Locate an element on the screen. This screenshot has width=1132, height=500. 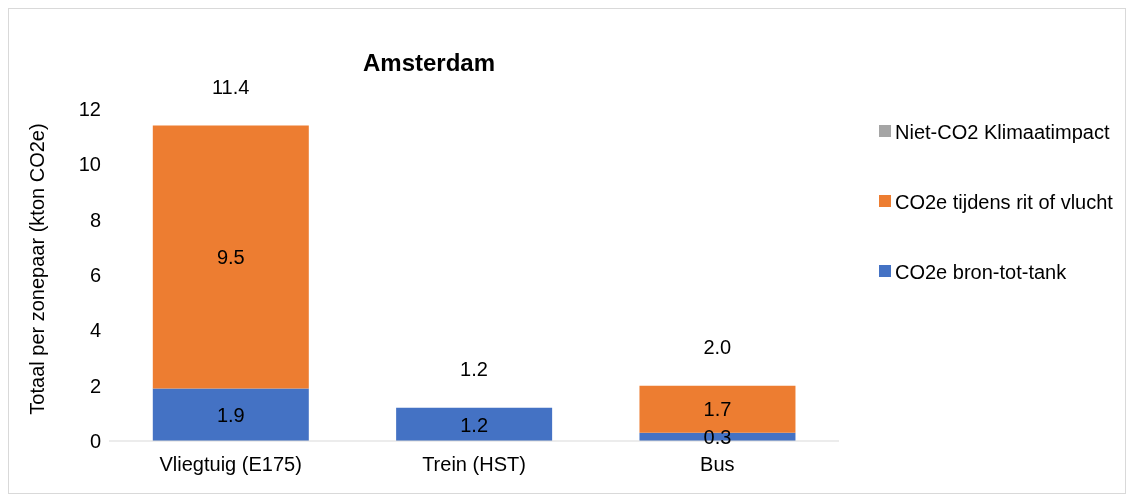
total-label: 2.0 is located at coordinates (717, 347).